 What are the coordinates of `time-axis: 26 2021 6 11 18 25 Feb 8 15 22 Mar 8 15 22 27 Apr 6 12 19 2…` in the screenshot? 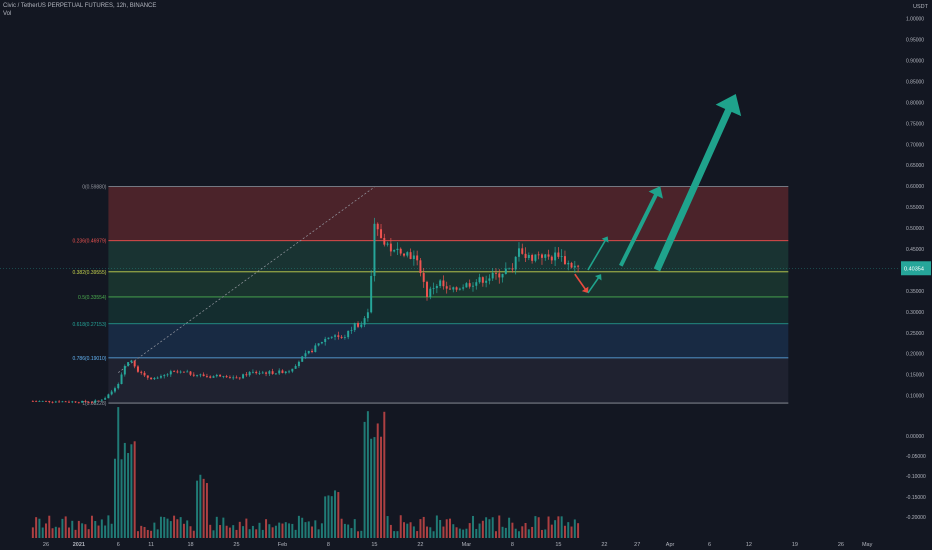 It's located at (458, 545).